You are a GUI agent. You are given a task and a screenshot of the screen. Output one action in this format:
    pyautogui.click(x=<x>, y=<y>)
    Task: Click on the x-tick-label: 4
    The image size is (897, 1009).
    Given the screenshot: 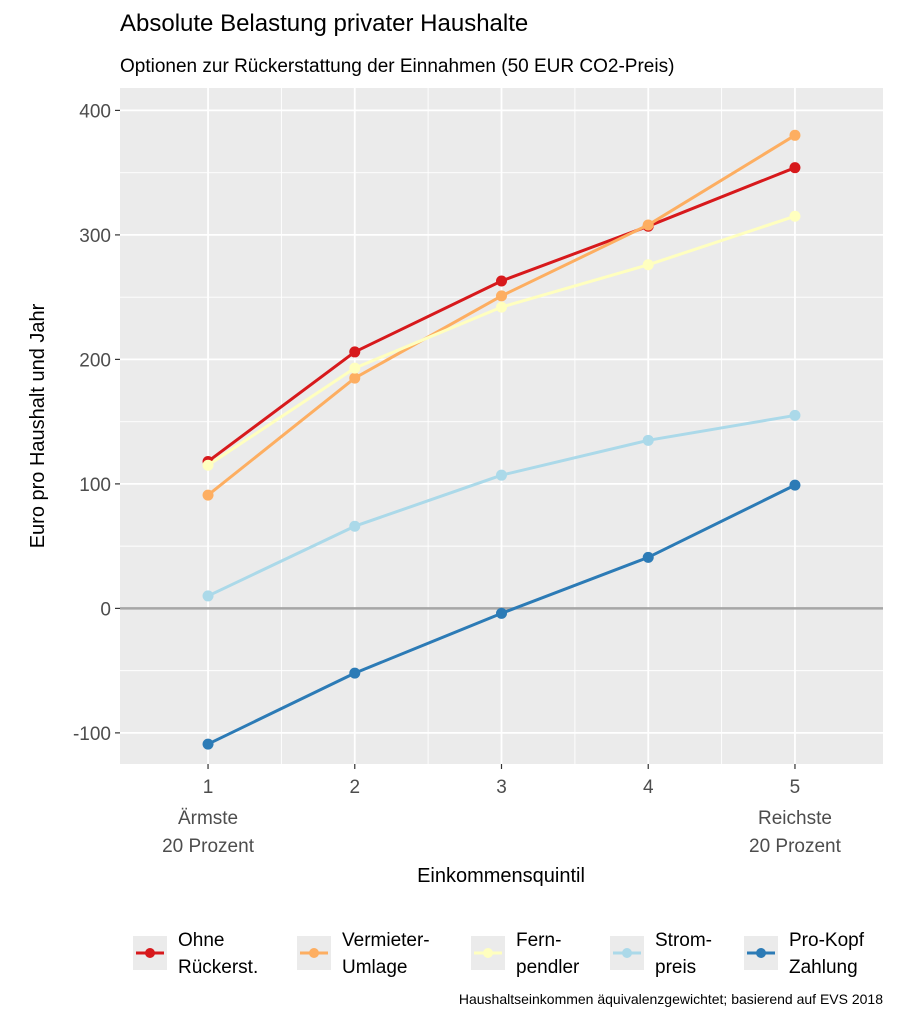 What is the action you would take?
    pyautogui.click(x=648, y=787)
    